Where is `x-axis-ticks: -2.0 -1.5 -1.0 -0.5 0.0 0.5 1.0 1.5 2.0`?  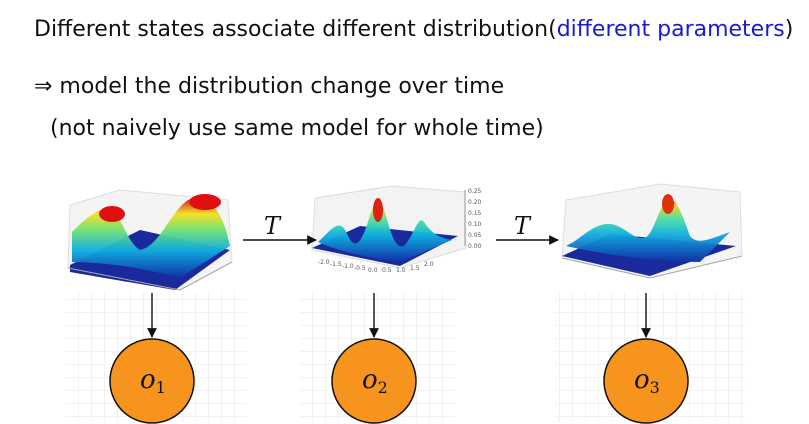 x-axis-ticks: -2.0 -1.5 -1.0 -0.5 0.0 0.5 1.0 1.5 2.0 is located at coordinates (376, 266).